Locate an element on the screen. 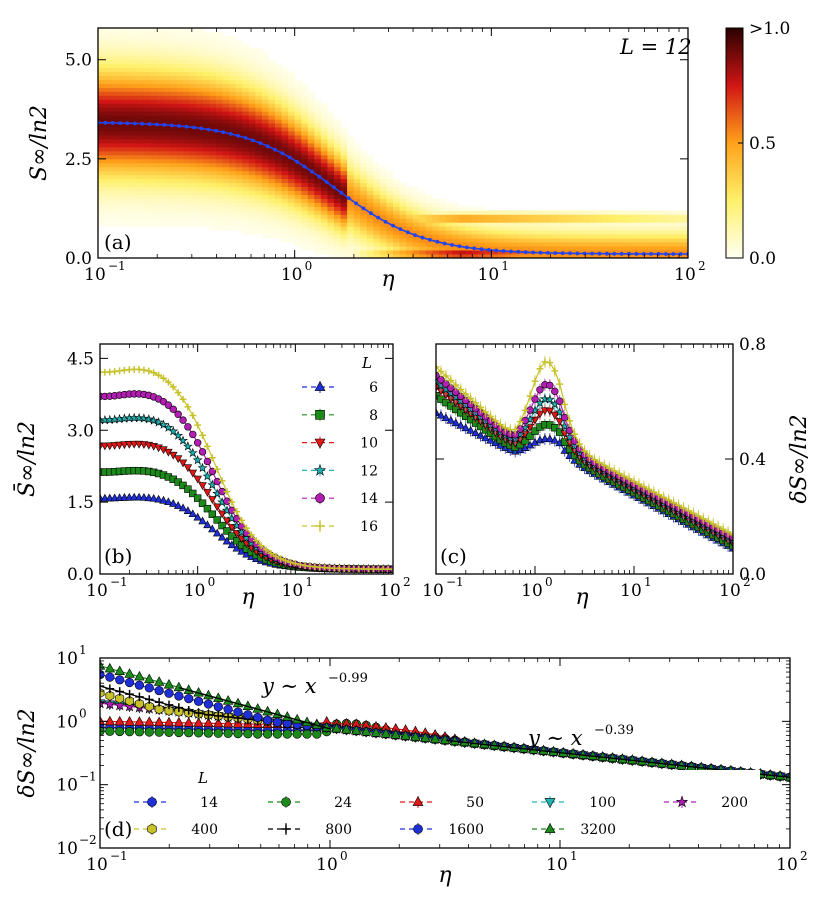 This screenshot has width=822, height=923. panel-c-label: (c) is located at coordinates (453, 556).